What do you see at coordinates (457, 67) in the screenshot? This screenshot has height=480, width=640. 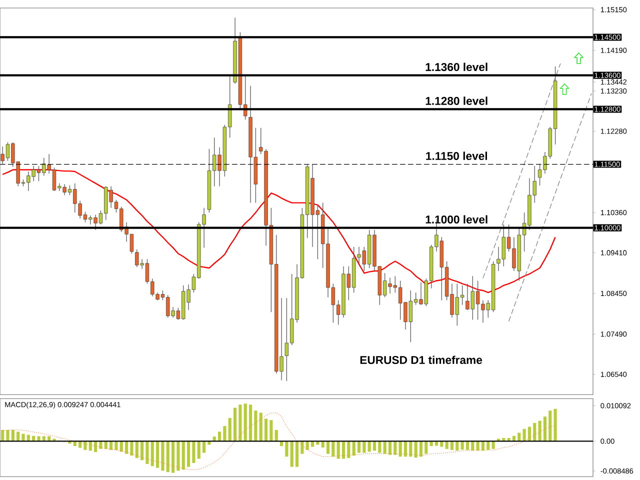 I see `annotation: 1.1360 level` at bounding box center [457, 67].